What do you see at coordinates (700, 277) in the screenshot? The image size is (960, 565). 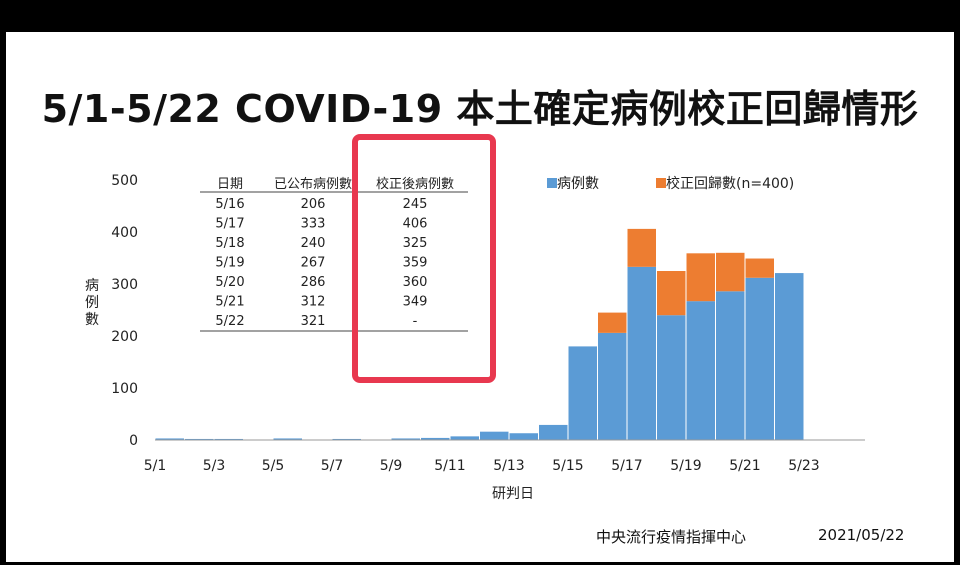 I see `bar-correction-5/19` at bounding box center [700, 277].